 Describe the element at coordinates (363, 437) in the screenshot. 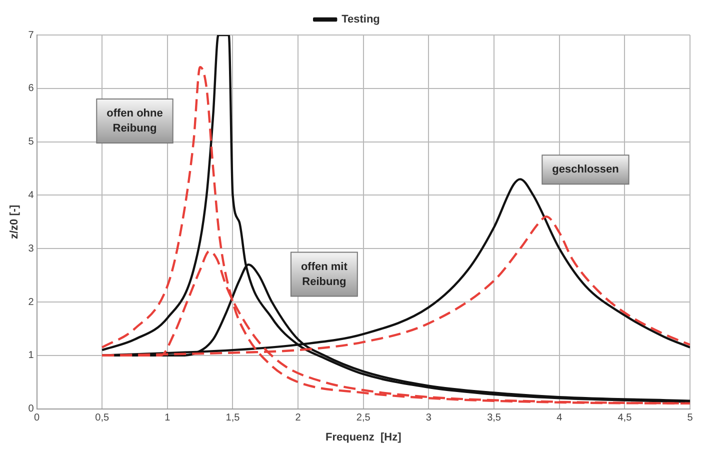

I see `x-axis-title: Frequenz [Hz]` at that location.